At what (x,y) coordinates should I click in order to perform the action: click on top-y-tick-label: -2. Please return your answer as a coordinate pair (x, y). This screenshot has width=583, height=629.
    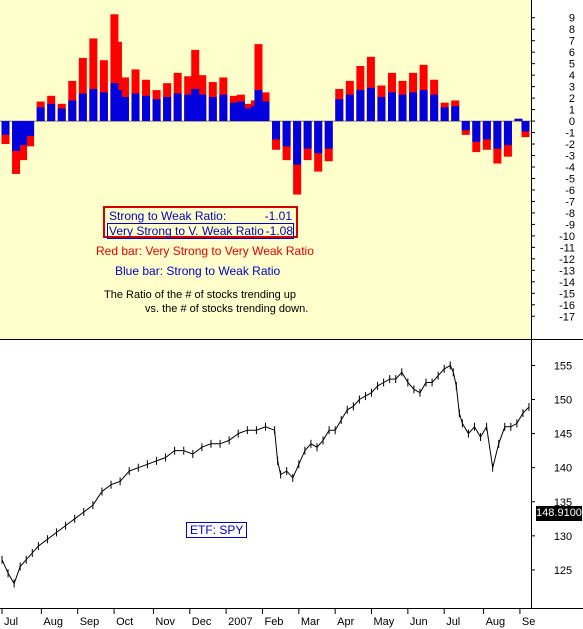
    Looking at the image, I should click on (570, 145).